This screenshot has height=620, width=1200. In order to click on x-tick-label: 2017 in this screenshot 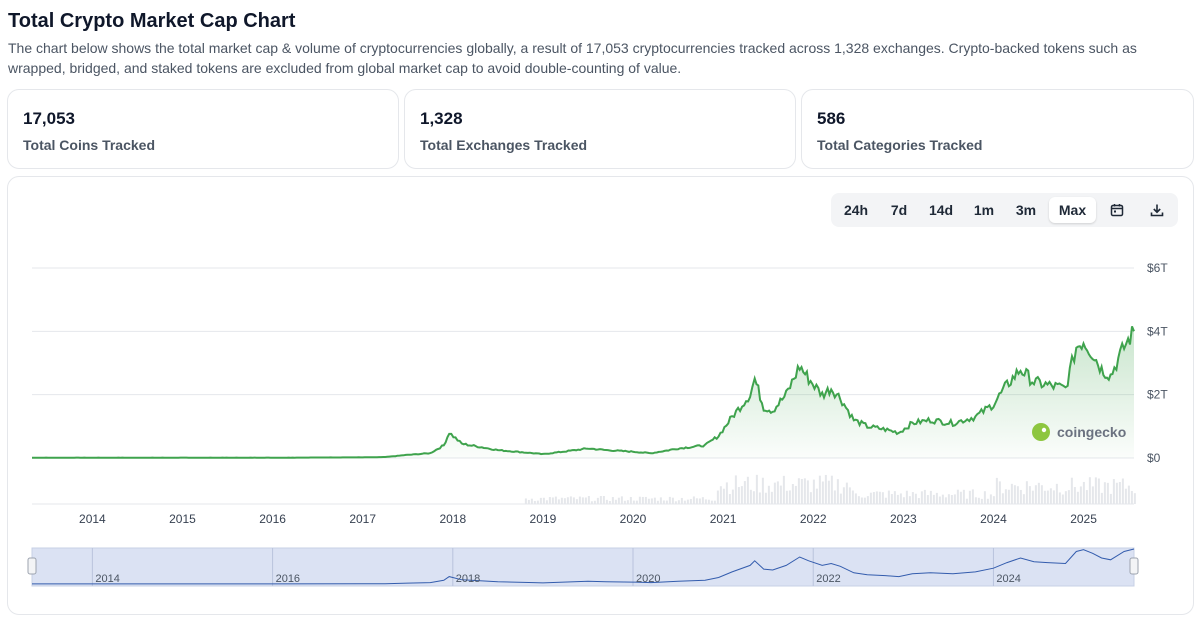, I will do `click(362, 519)`.